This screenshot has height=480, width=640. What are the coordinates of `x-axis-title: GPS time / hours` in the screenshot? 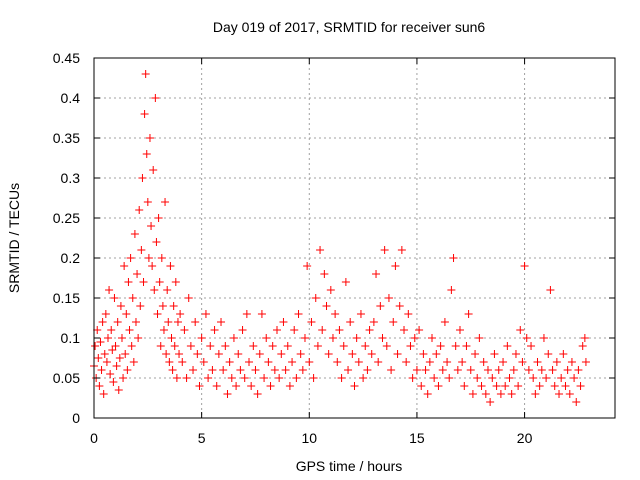 It's located at (349, 466).